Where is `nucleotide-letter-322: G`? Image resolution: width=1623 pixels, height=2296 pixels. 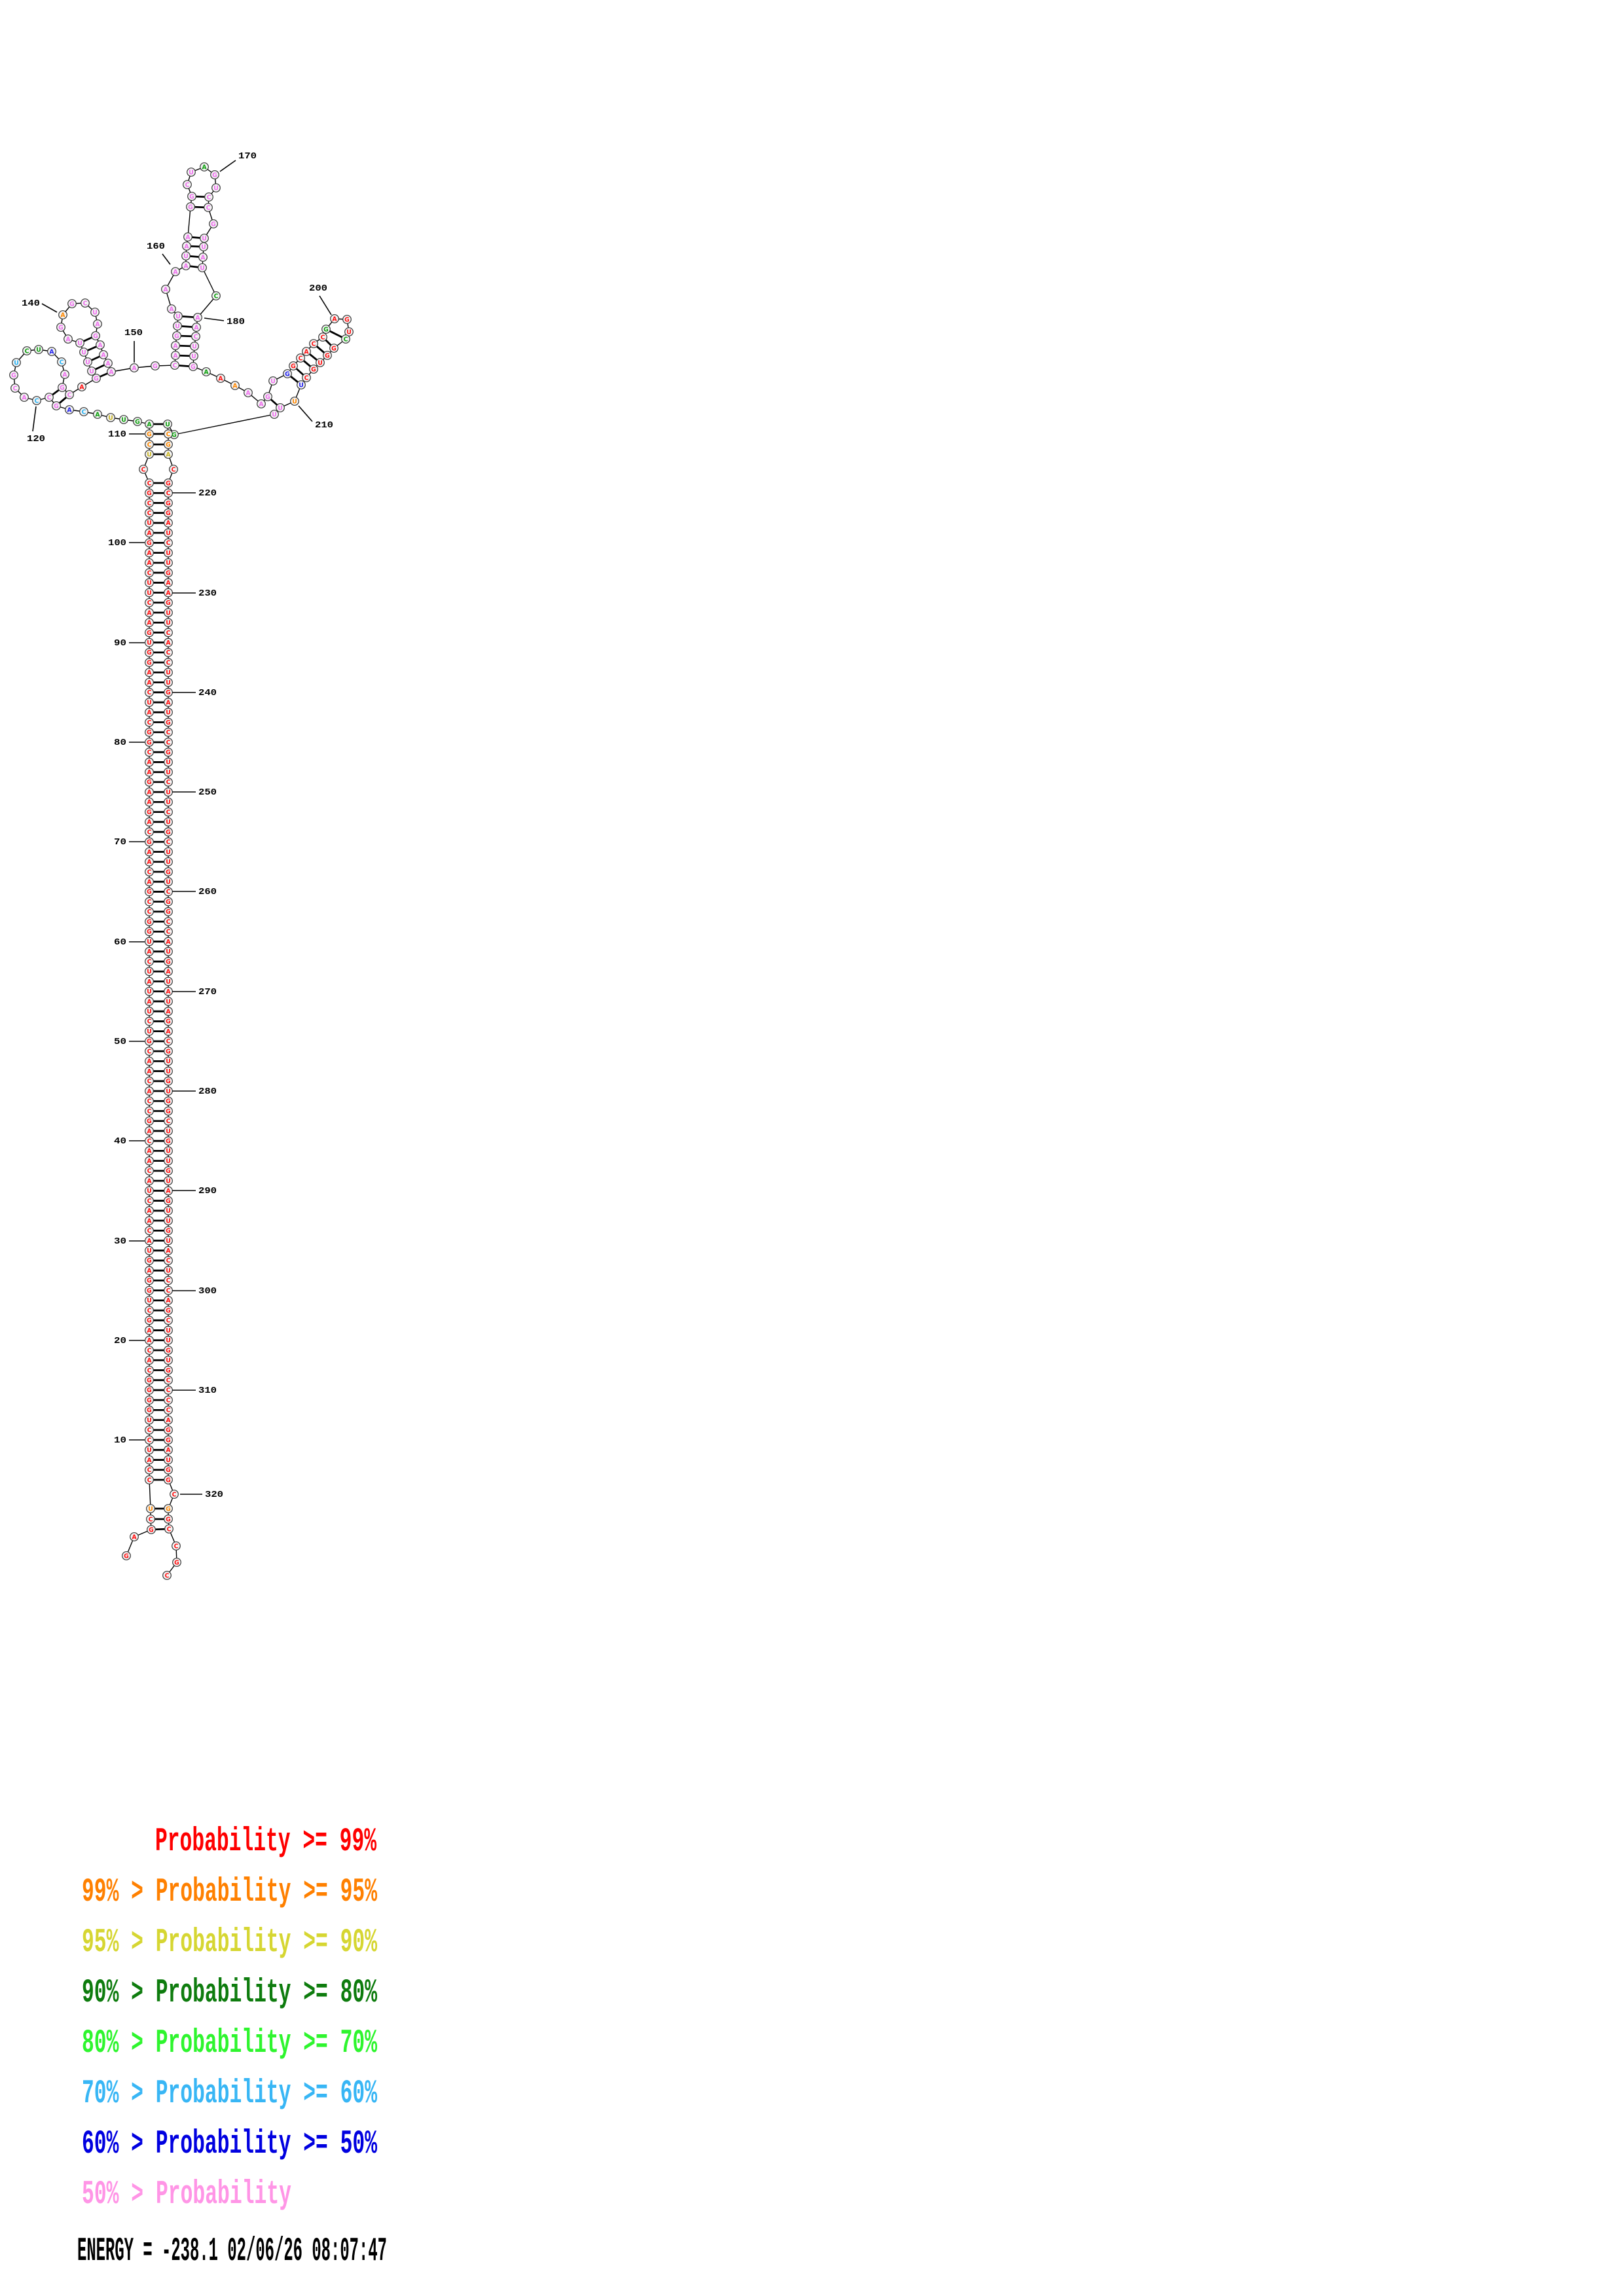
nucleotide-letter-322: G is located at coordinates (168, 1520).